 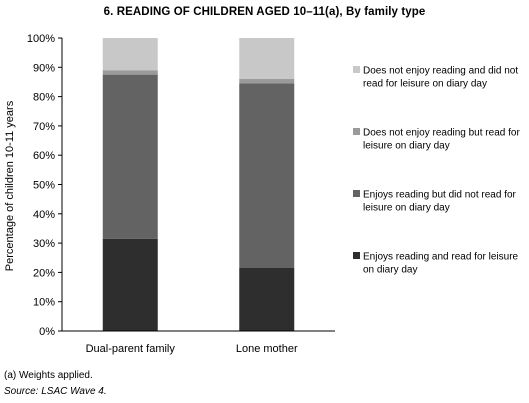 I want to click on x-tick-label: Lone mother, so click(x=267, y=349).